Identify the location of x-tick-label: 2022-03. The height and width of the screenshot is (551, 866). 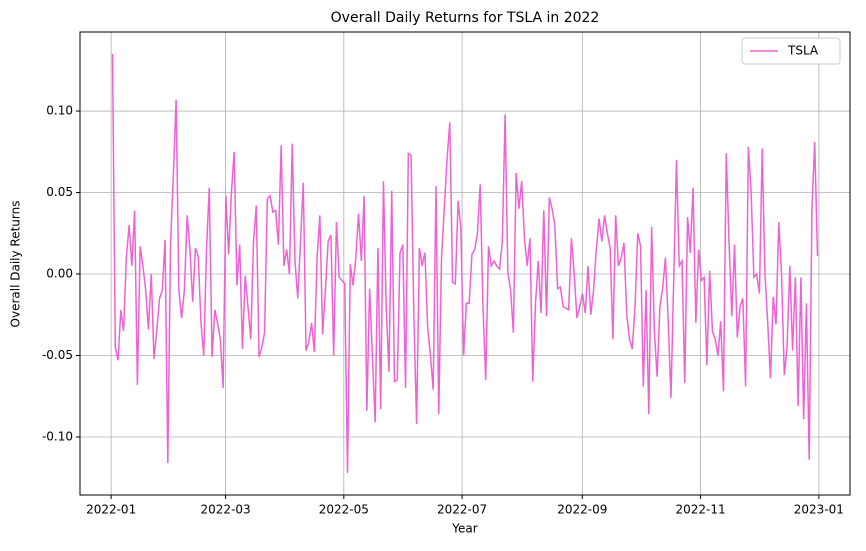
(225, 510).